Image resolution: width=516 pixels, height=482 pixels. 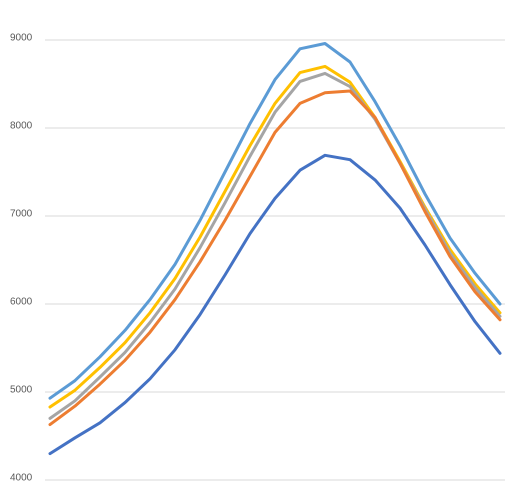 What do you see at coordinates (21, 390) in the screenshot?
I see `y-tick-label: 5000` at bounding box center [21, 390].